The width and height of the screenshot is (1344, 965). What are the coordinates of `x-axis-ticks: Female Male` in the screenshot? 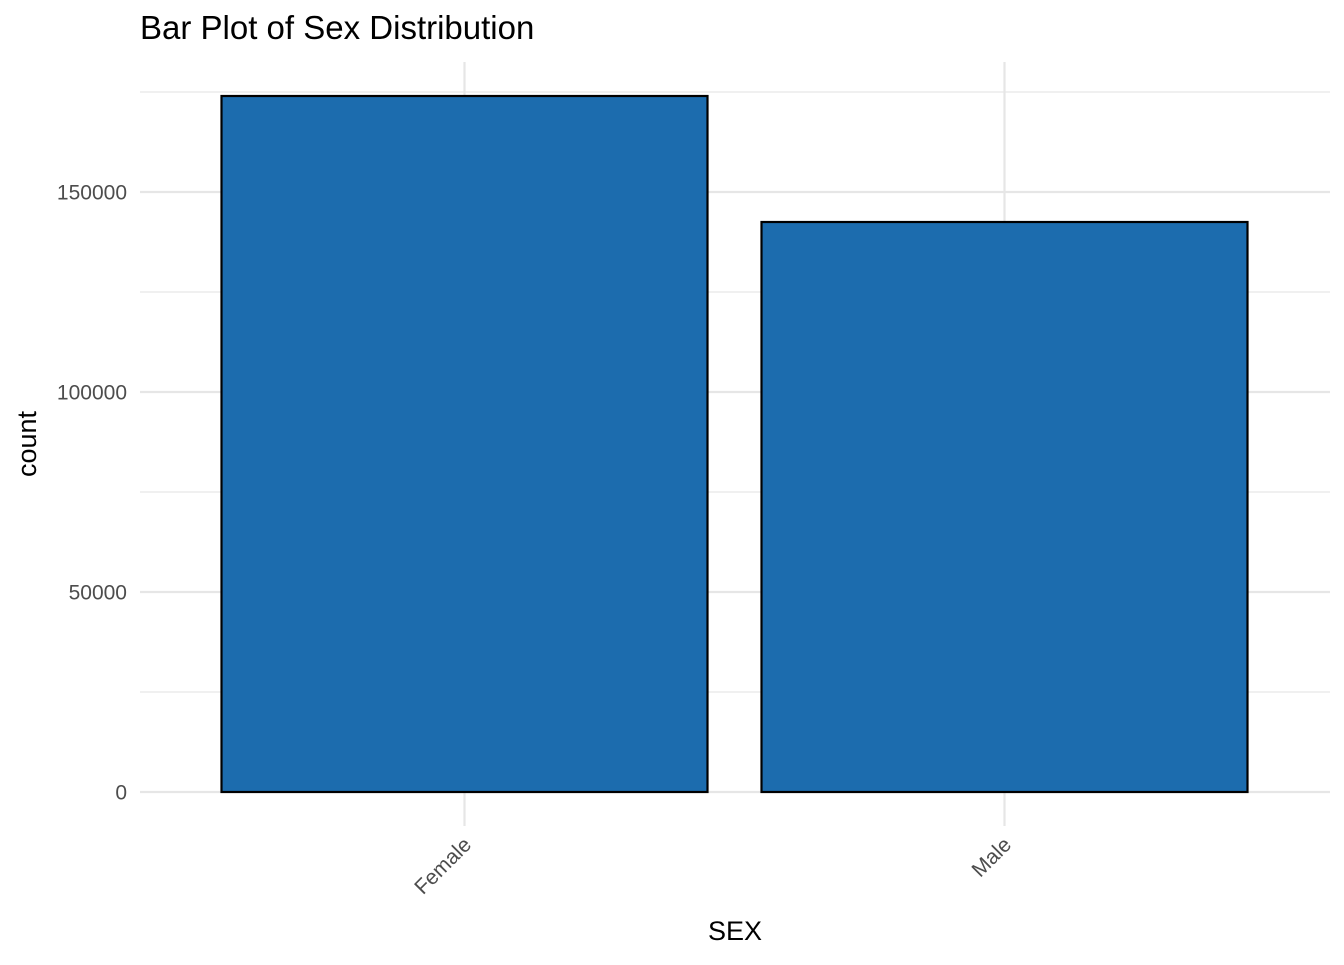 It's located at (713, 866).